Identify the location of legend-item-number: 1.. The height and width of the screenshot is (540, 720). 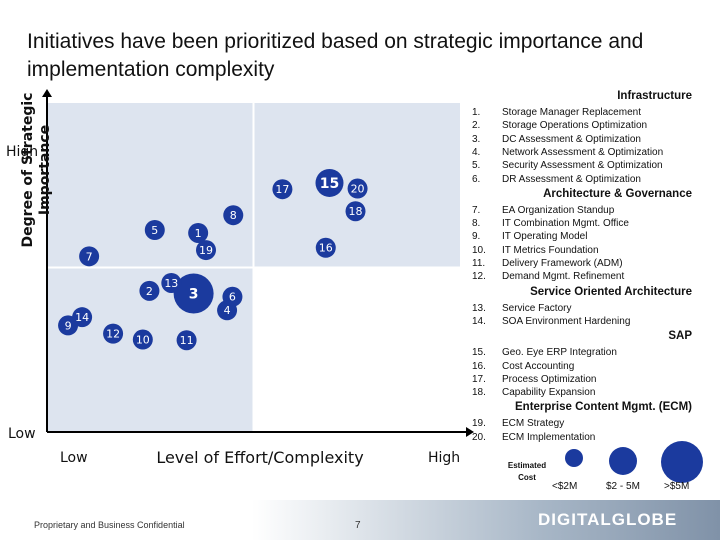
(476, 112).